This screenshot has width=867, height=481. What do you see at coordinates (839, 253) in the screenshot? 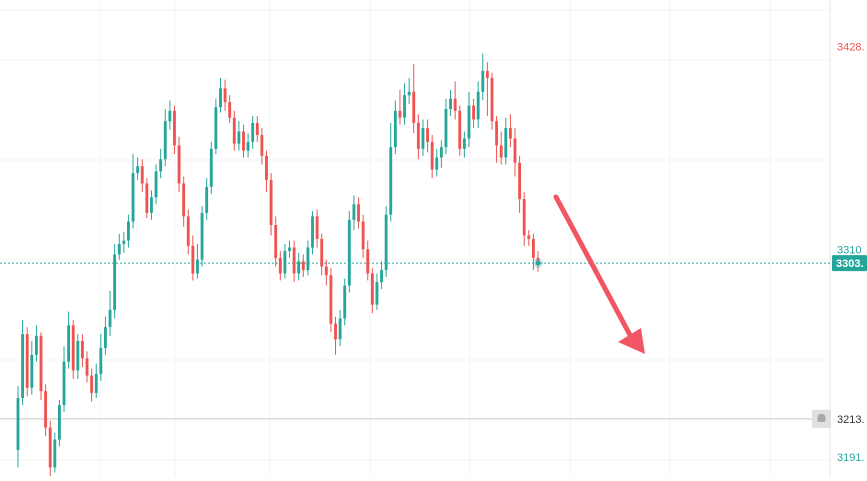
I see `price-axis: 3428. 3310 3213. 3191. 3303.` at bounding box center [839, 253].